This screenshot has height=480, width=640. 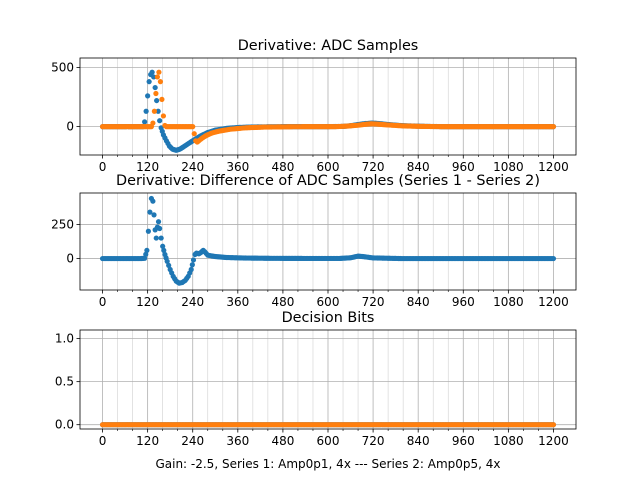 What do you see at coordinates (328, 318) in the screenshot?
I see `chart-title: Decision Bits` at bounding box center [328, 318].